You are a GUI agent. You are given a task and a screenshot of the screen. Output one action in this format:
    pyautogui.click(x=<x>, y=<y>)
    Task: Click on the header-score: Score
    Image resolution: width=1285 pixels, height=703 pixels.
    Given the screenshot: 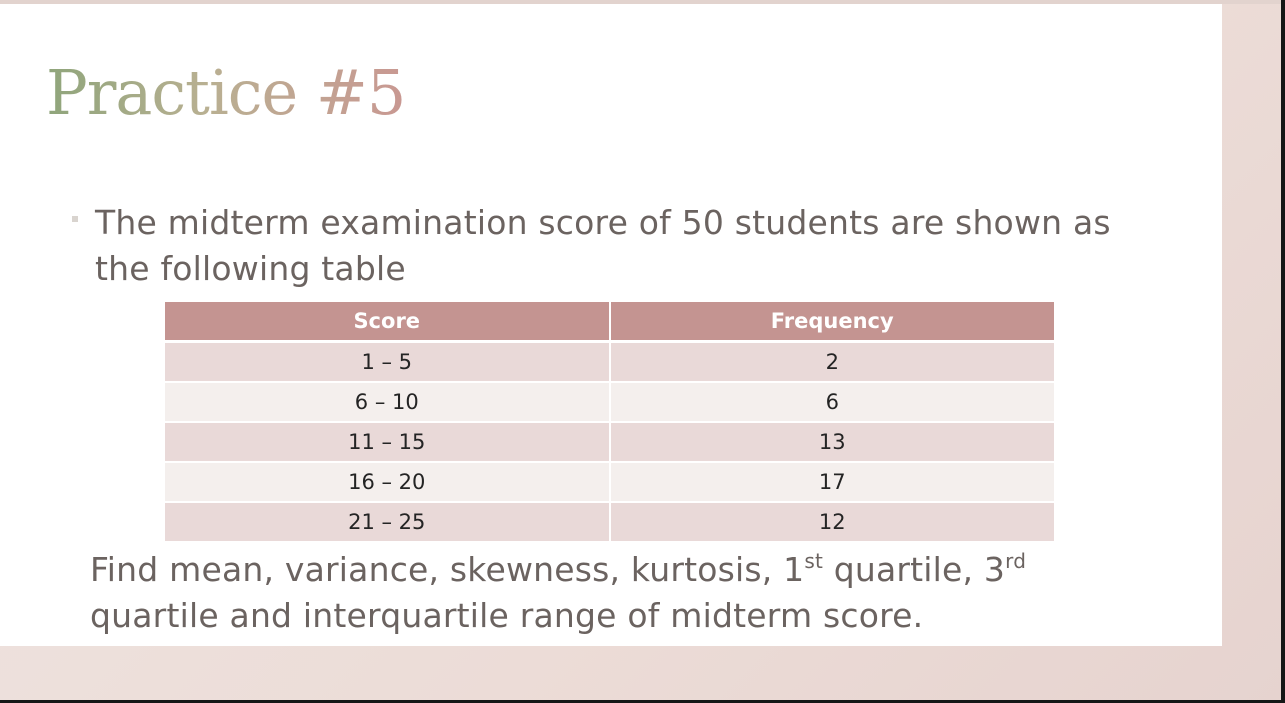 What is the action you would take?
    pyautogui.click(x=388, y=322)
    